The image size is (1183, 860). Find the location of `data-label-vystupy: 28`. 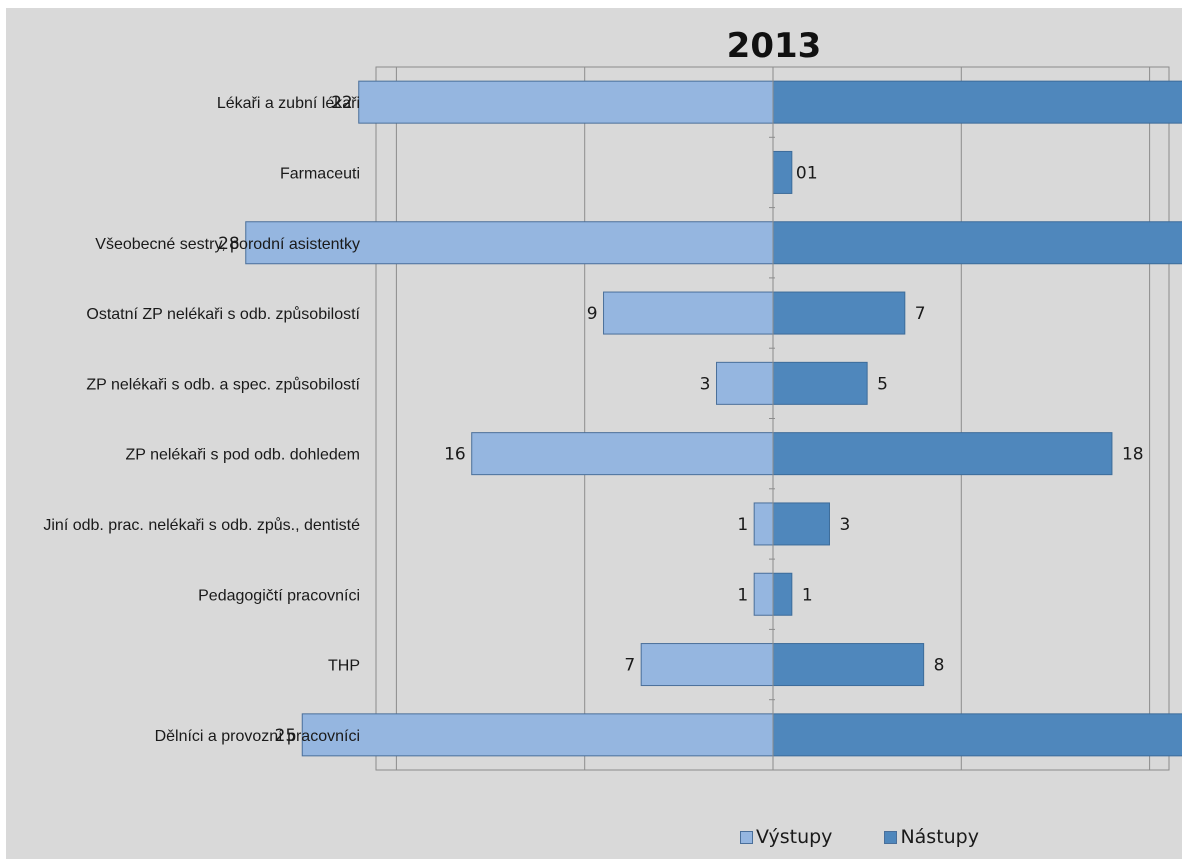

data-label-vystupy: 28 is located at coordinates (229, 244).